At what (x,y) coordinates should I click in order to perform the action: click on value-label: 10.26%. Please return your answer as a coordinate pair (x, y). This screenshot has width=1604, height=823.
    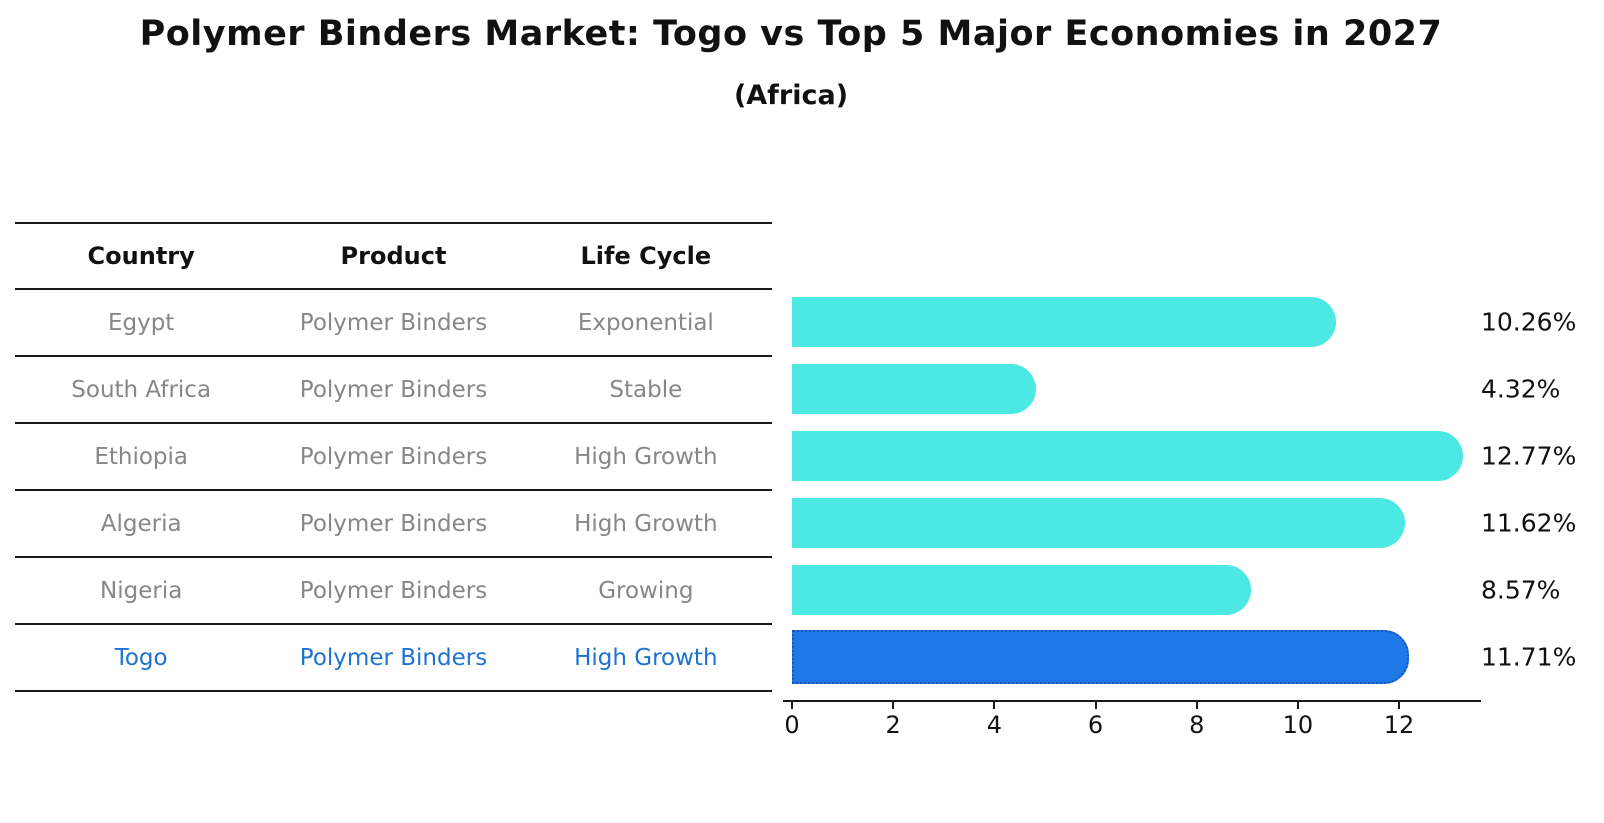
    Looking at the image, I should click on (1529, 322).